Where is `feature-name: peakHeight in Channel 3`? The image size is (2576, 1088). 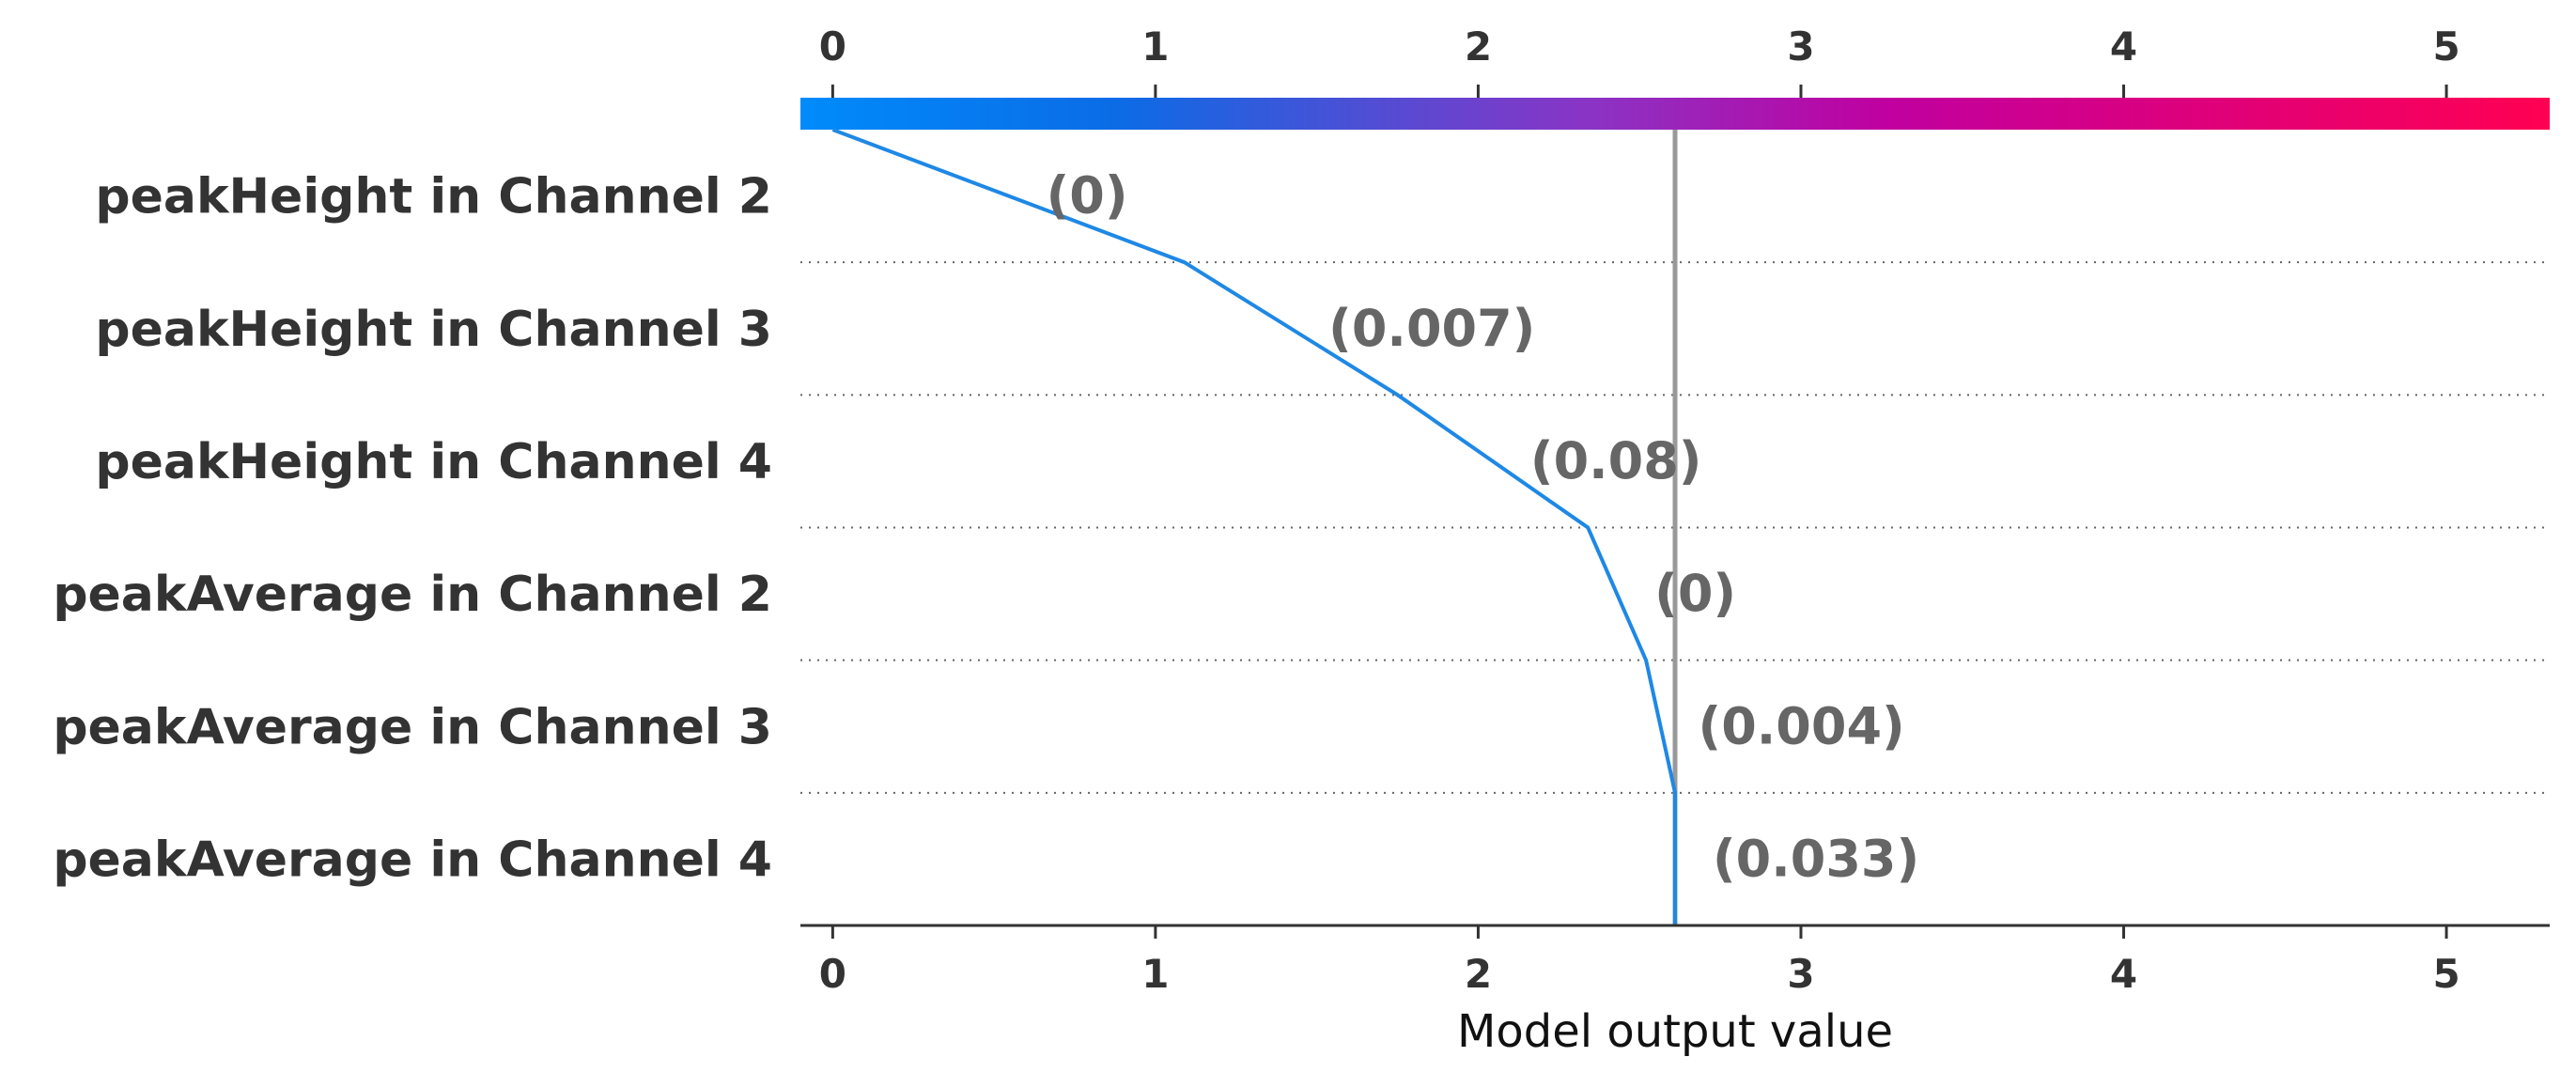
feature-name: peakHeight in Channel 3 is located at coordinates (434, 330).